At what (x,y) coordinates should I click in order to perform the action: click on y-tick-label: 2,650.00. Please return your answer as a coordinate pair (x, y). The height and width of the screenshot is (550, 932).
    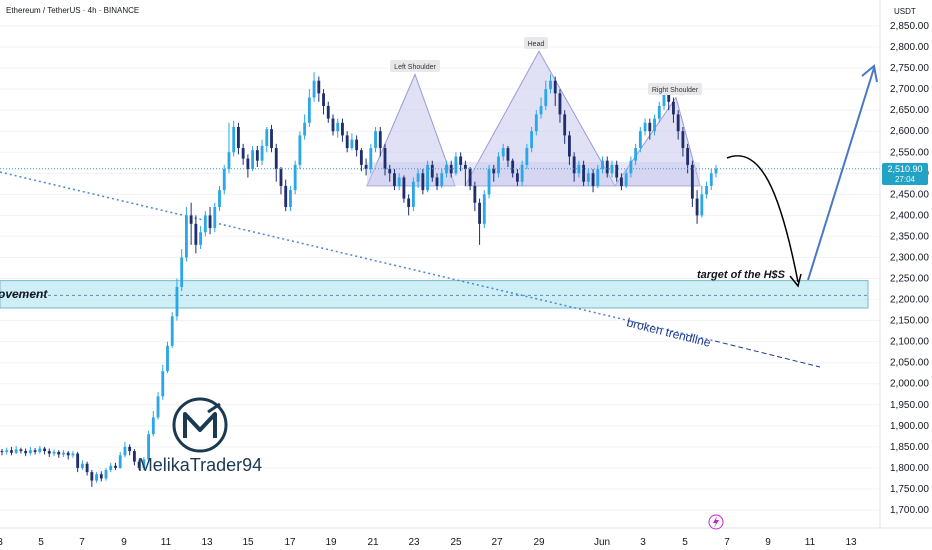
    Looking at the image, I should click on (909, 110).